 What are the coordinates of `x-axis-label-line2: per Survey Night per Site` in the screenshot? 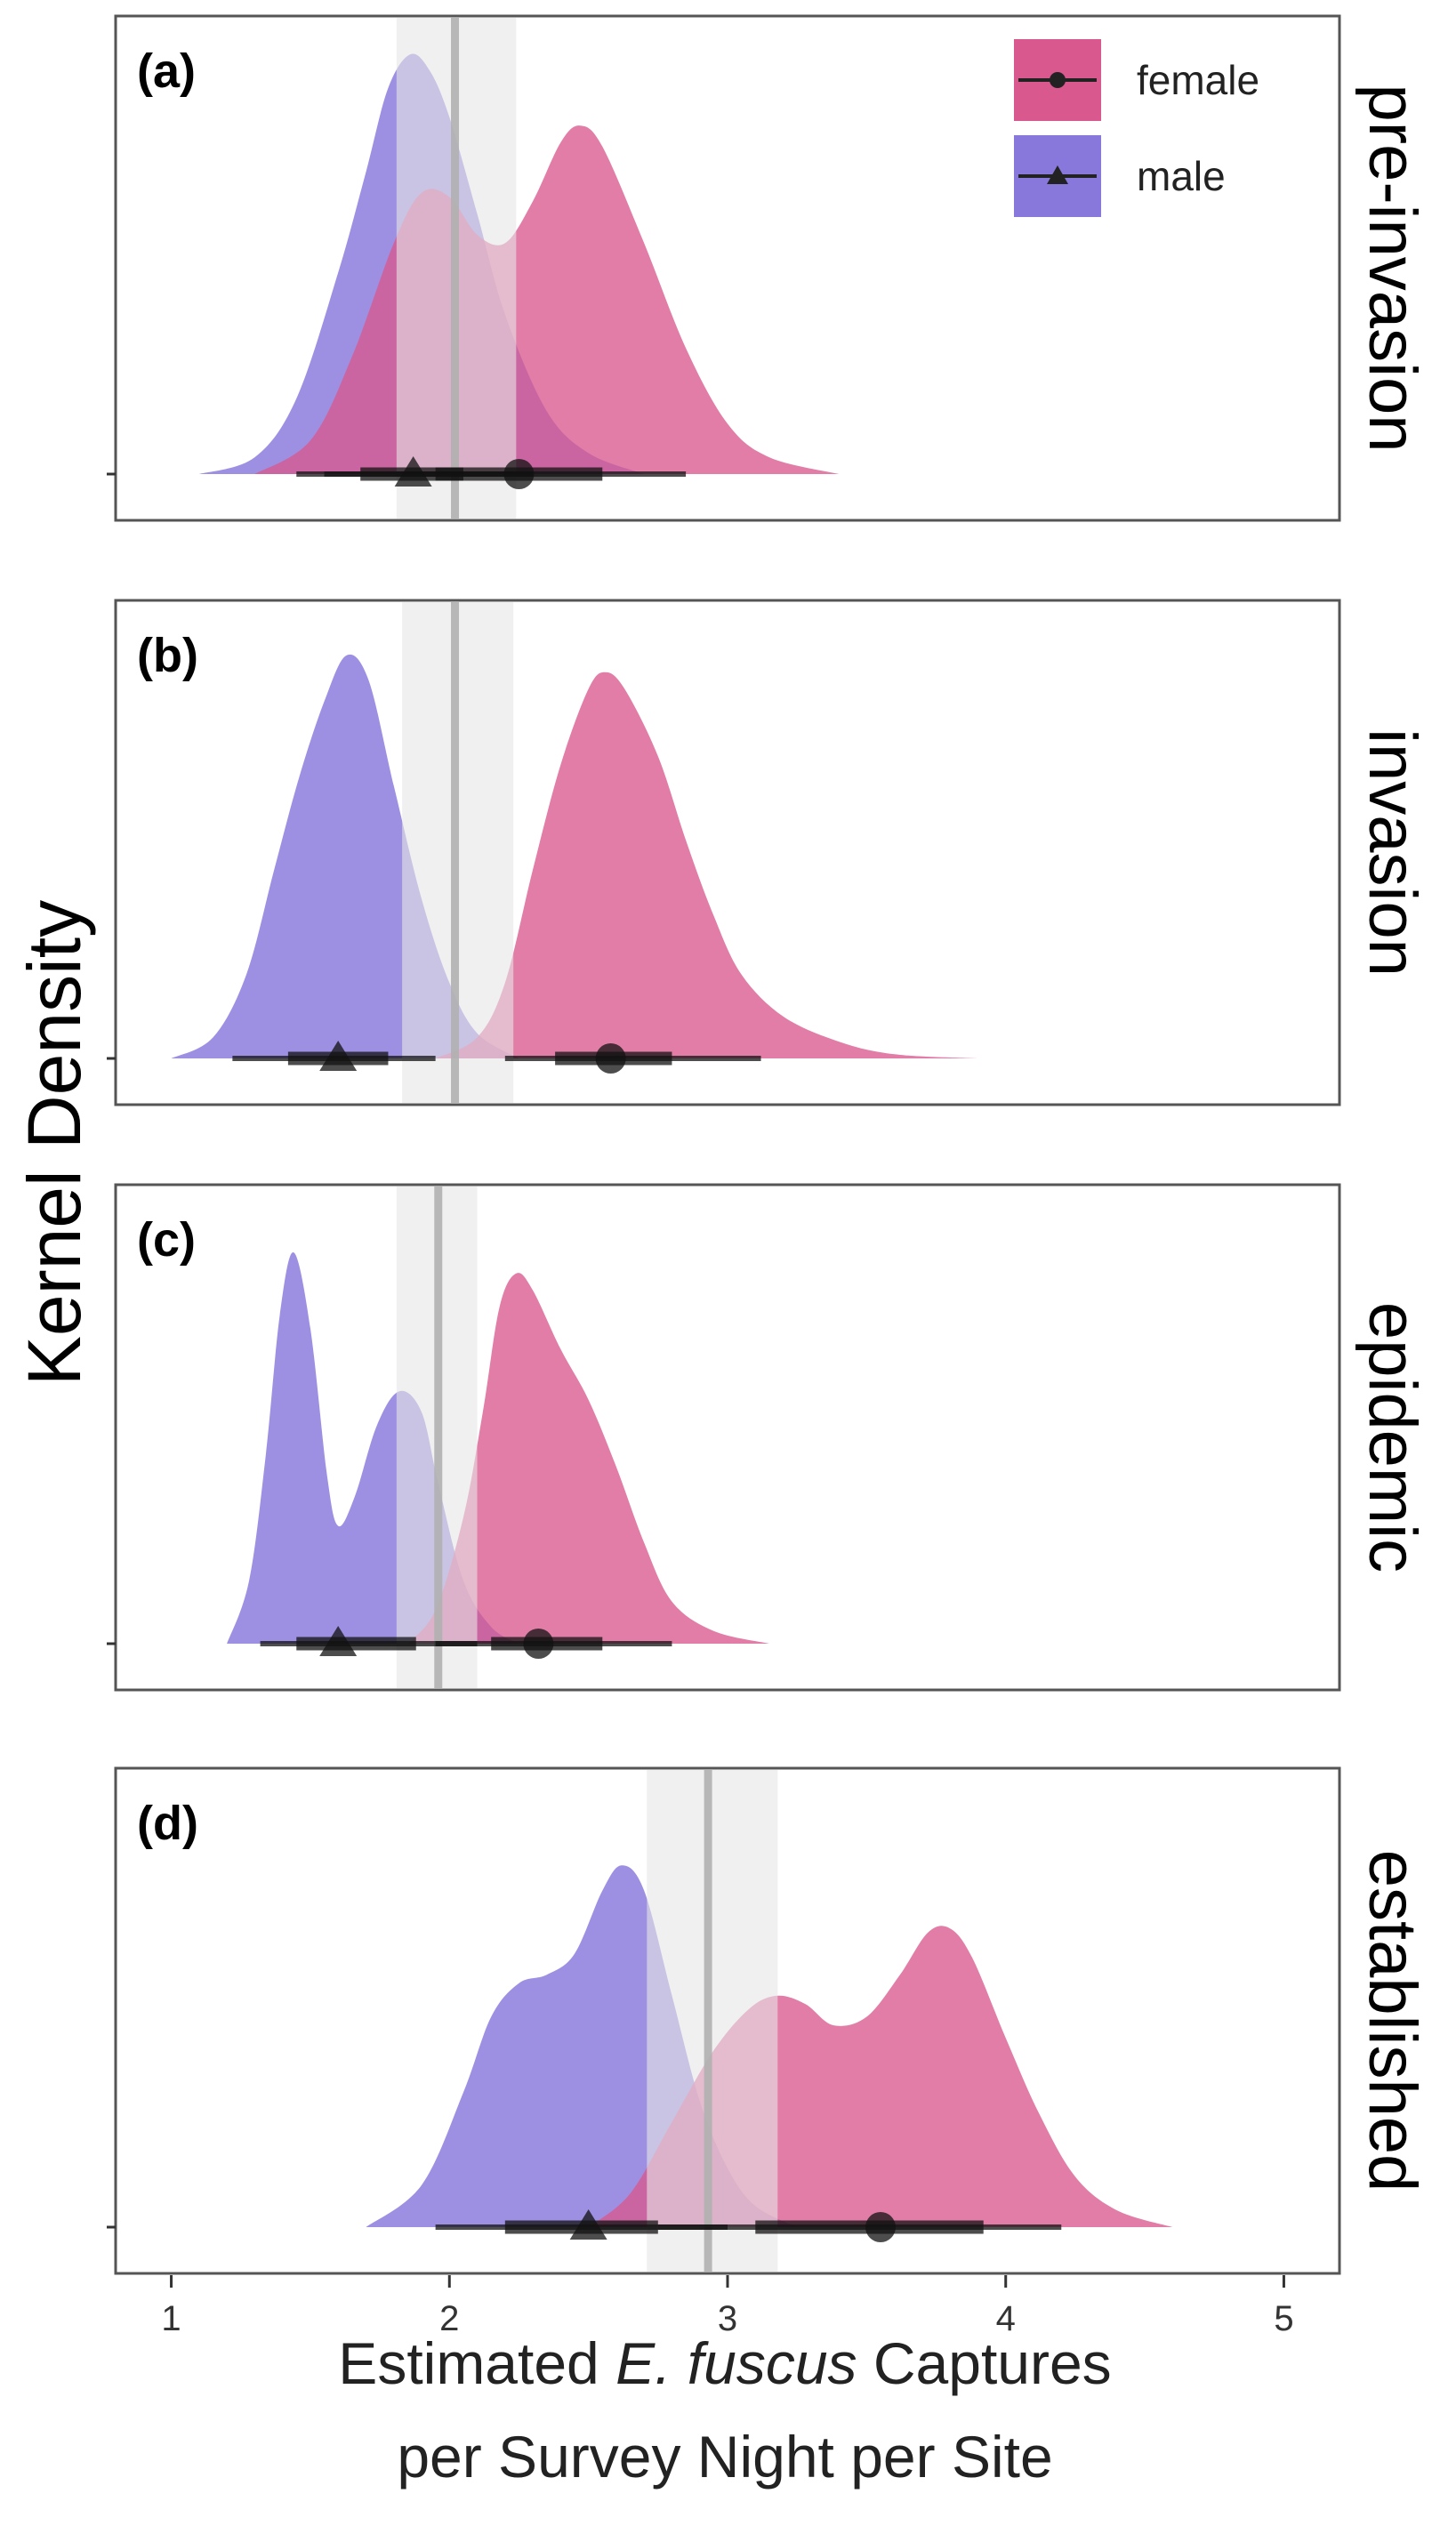 It's located at (724, 2457).